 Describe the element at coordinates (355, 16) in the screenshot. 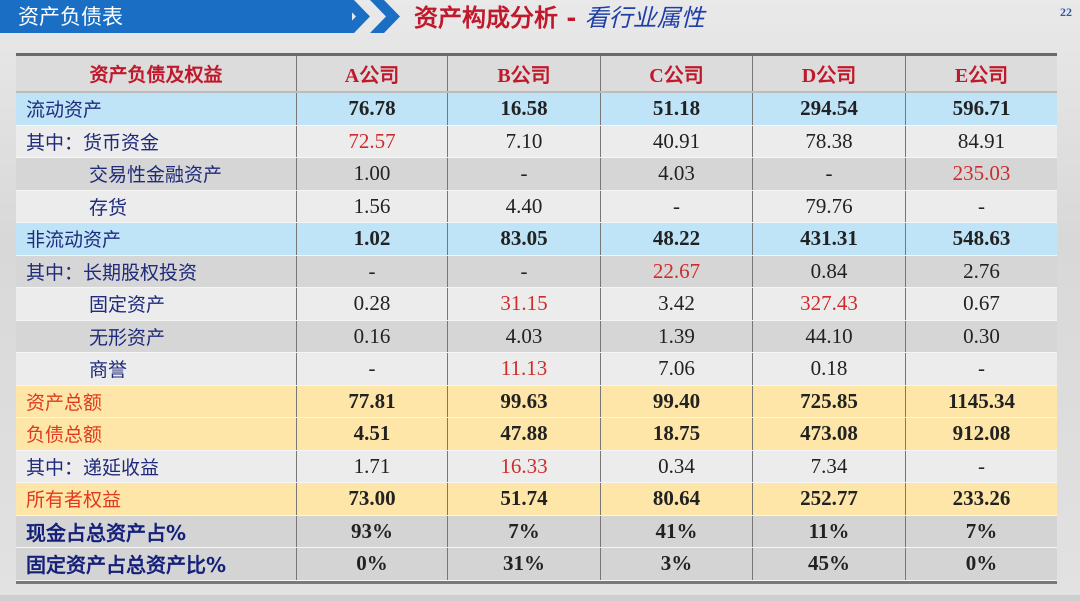

I see `chevron-right-icon` at that location.